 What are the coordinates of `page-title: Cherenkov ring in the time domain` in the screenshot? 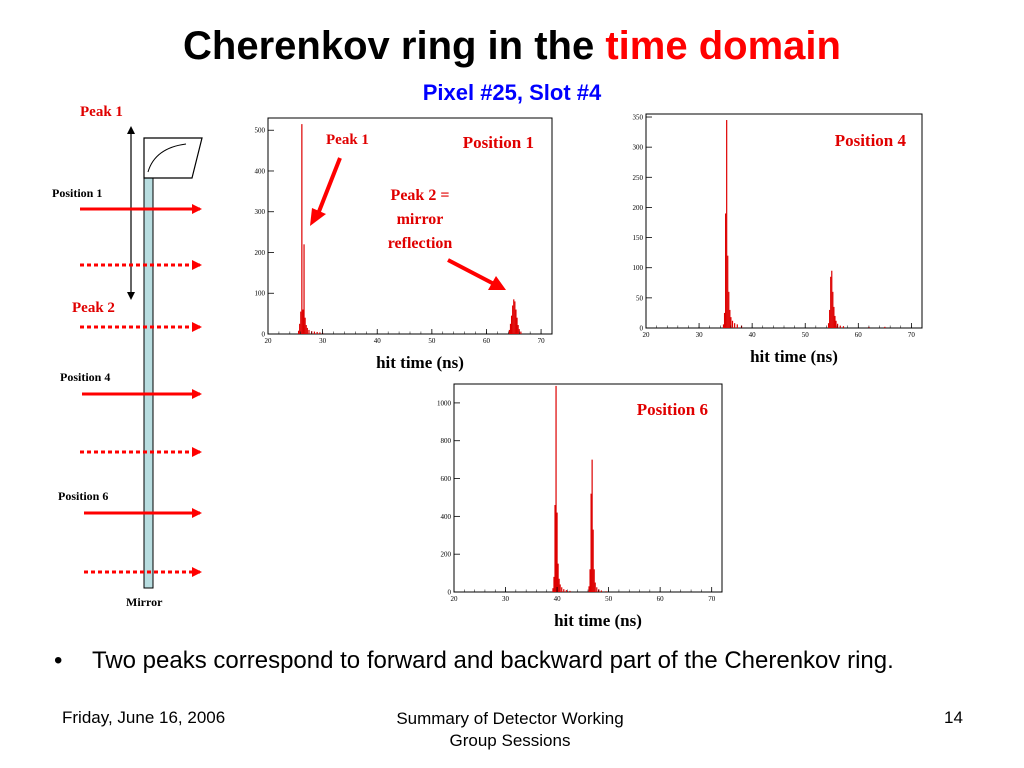 It's located at (512, 46).